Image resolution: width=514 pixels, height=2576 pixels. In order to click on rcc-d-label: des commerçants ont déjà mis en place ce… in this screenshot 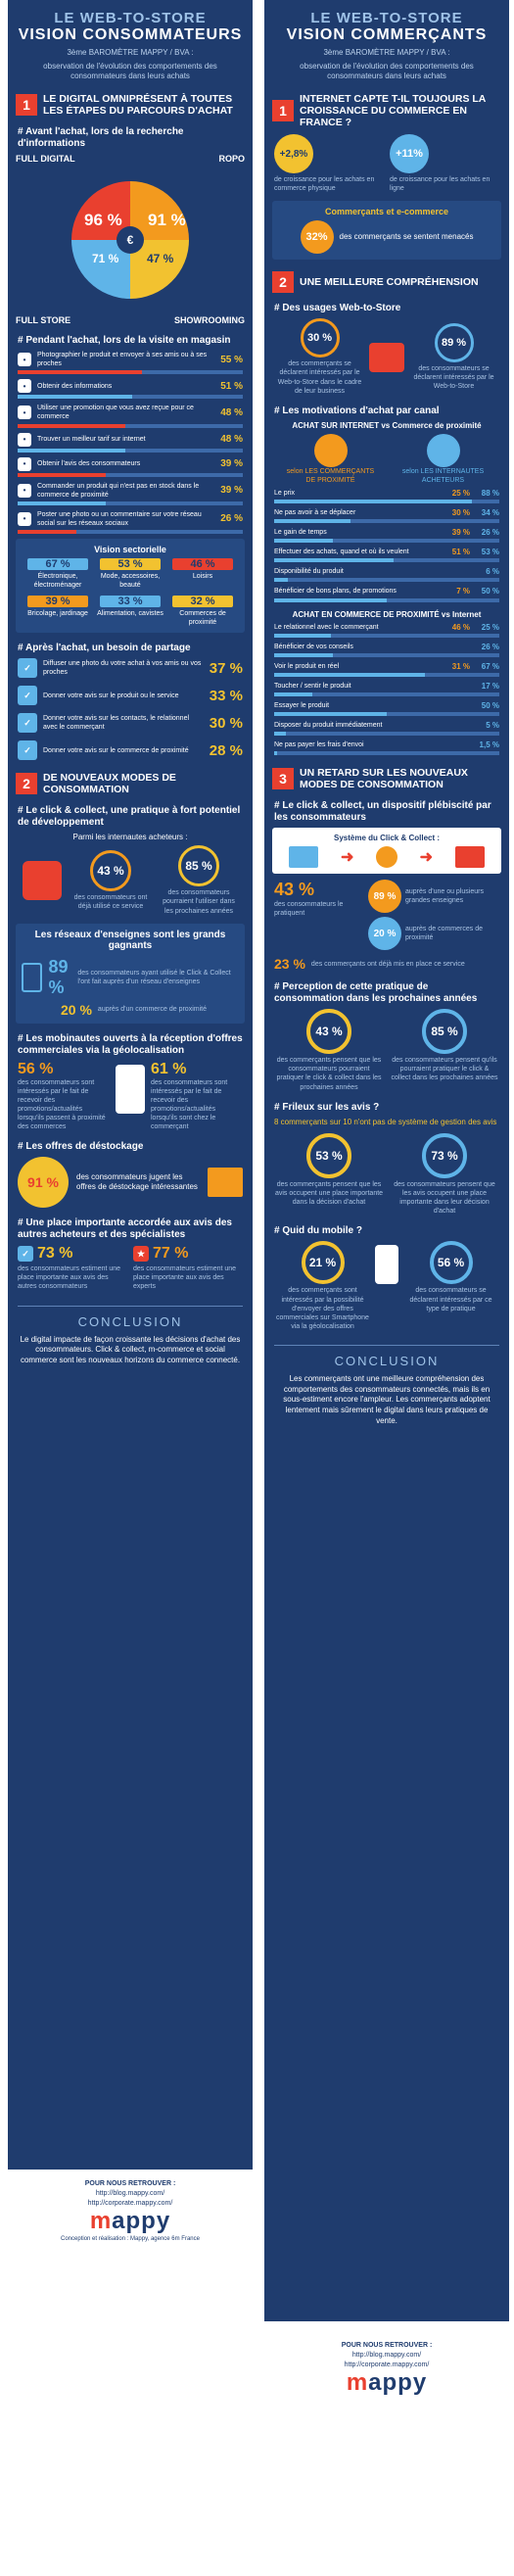, I will do `click(387, 964)`.